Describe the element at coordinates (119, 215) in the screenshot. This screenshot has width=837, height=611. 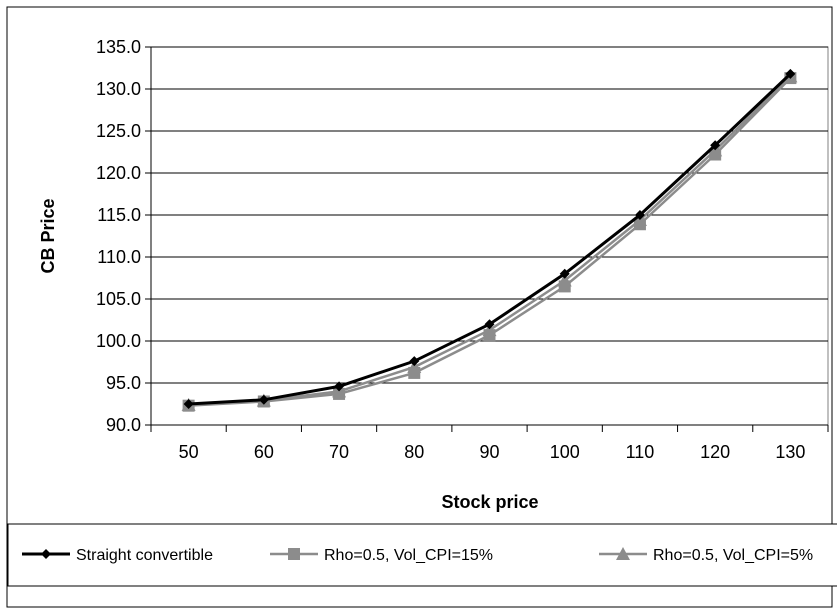
I see `y-tick-label: 115.0` at that location.